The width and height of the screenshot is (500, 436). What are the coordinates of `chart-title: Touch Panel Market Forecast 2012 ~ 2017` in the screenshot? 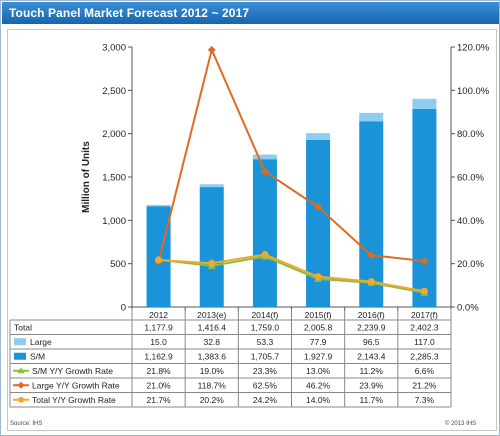 It's located at (129, 13).